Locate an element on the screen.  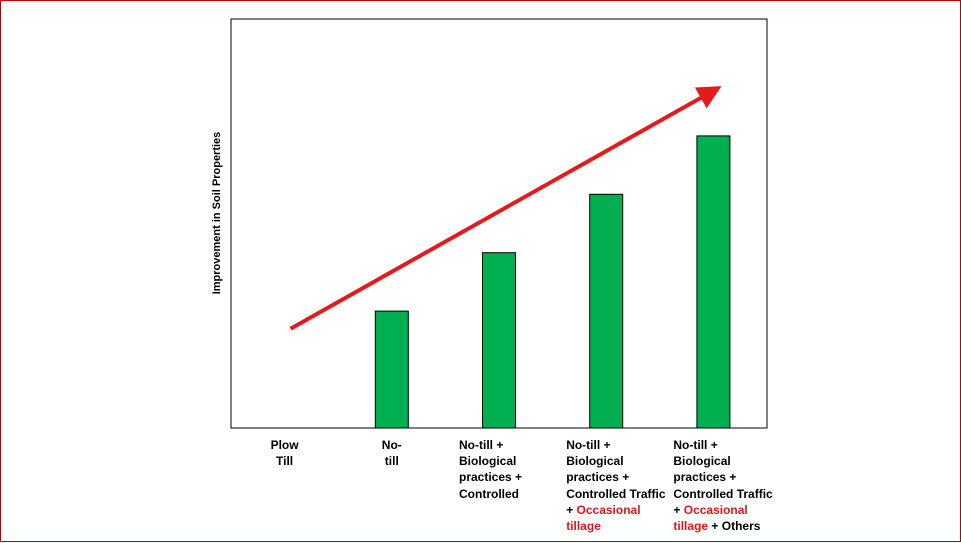
x-tick-label-1: No-till is located at coordinates (391, 453).